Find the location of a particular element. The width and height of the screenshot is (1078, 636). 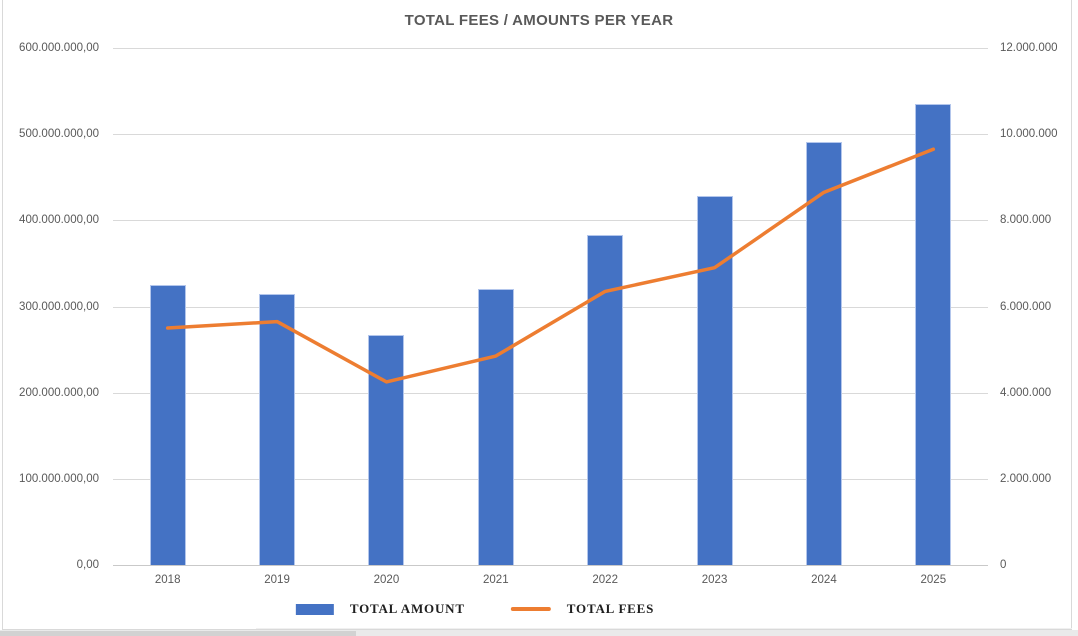

x-axis-tick-label-2023: 2023 is located at coordinates (714, 580).